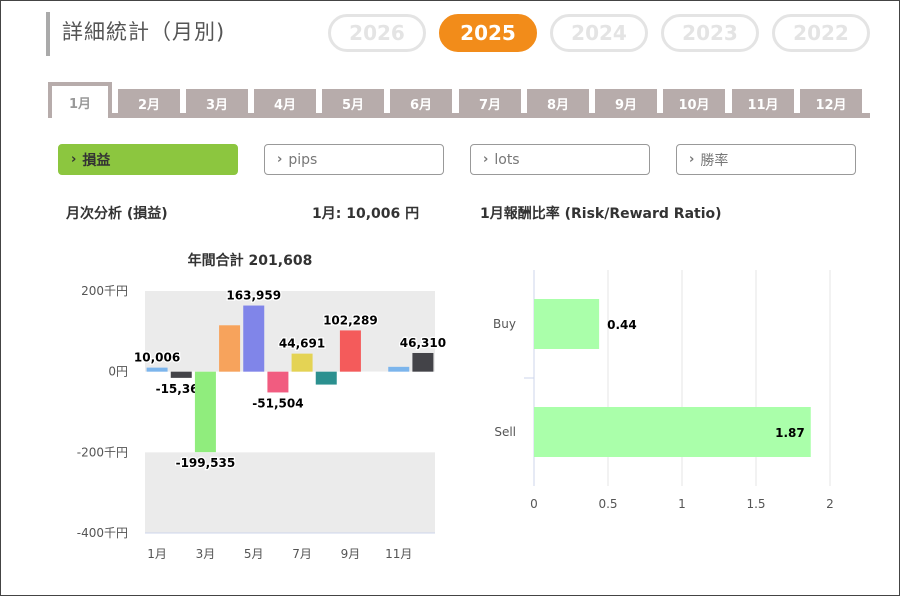 The image size is (900, 596). Describe the element at coordinates (710, 33) in the screenshot. I see `year-button-2023: 2023` at that location.